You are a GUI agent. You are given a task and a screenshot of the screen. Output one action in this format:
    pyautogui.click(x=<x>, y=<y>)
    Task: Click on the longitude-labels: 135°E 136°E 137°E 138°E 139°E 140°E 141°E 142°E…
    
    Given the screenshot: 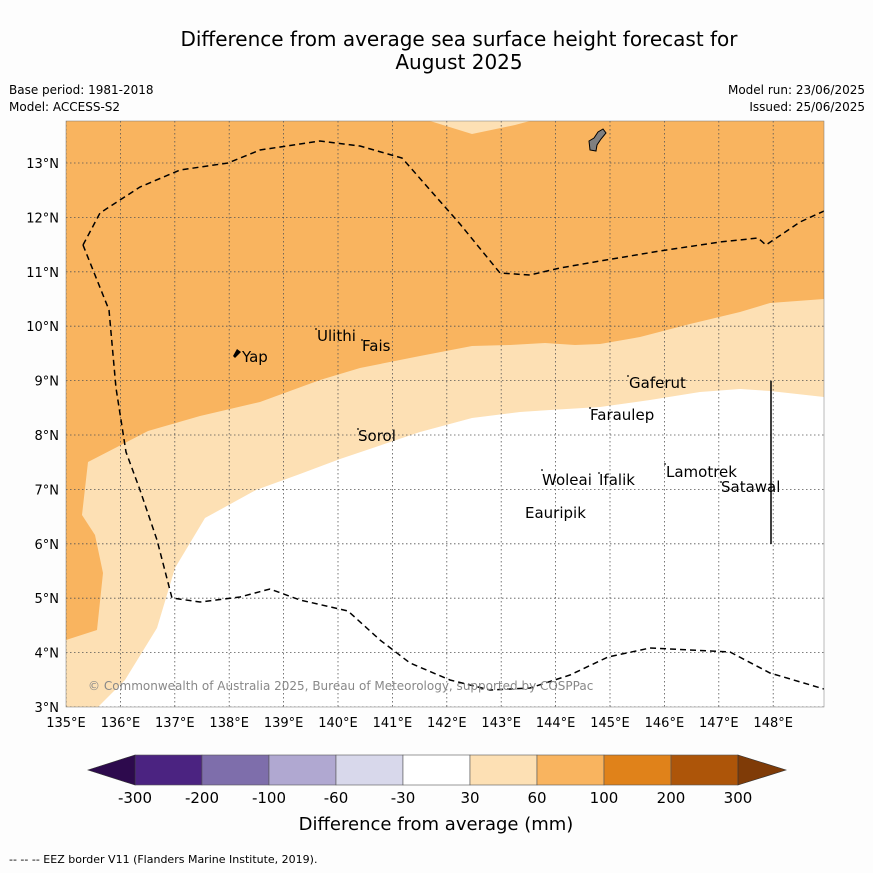 What is the action you would take?
    pyautogui.click(x=419, y=723)
    